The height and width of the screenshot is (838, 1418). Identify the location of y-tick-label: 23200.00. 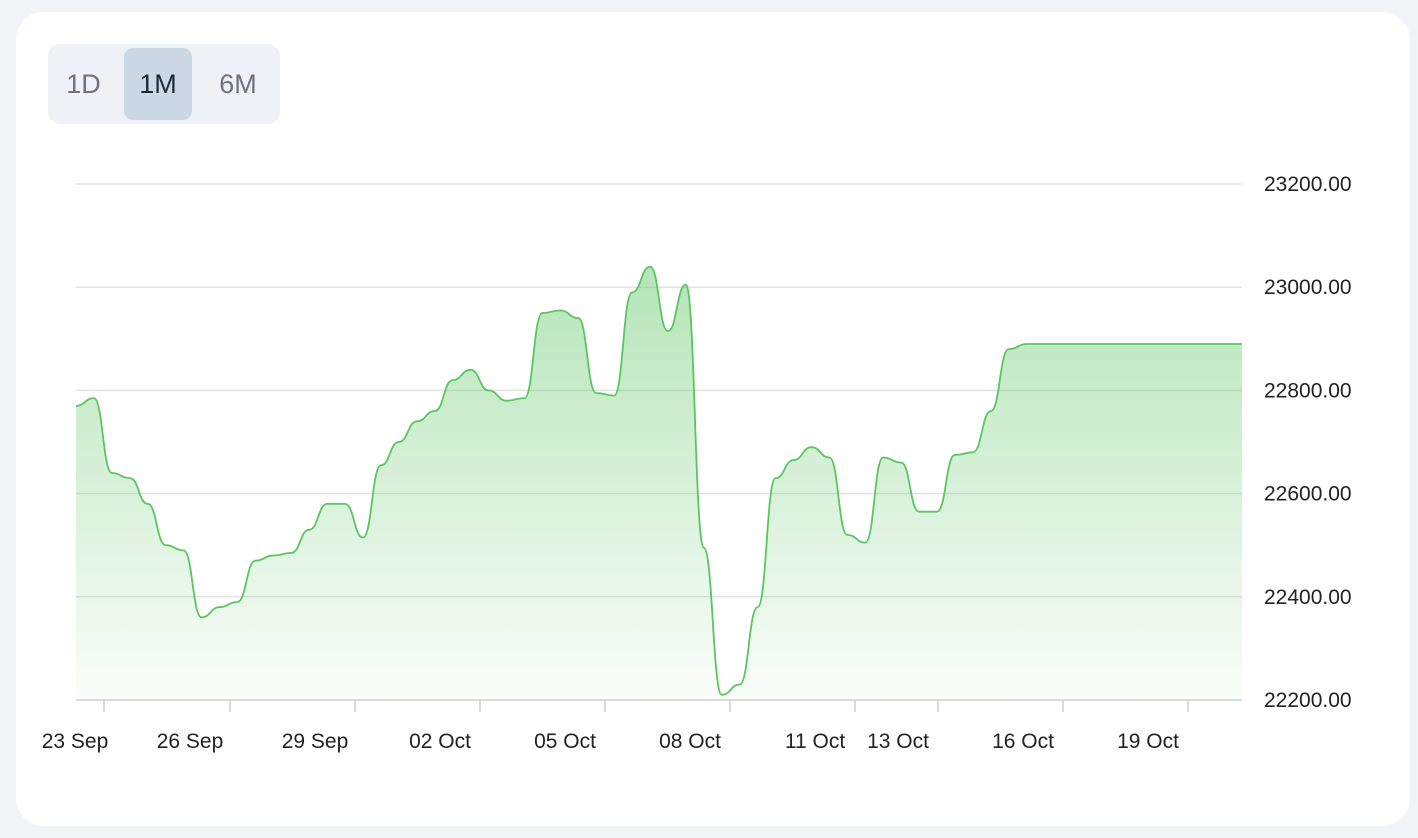
(1308, 184).